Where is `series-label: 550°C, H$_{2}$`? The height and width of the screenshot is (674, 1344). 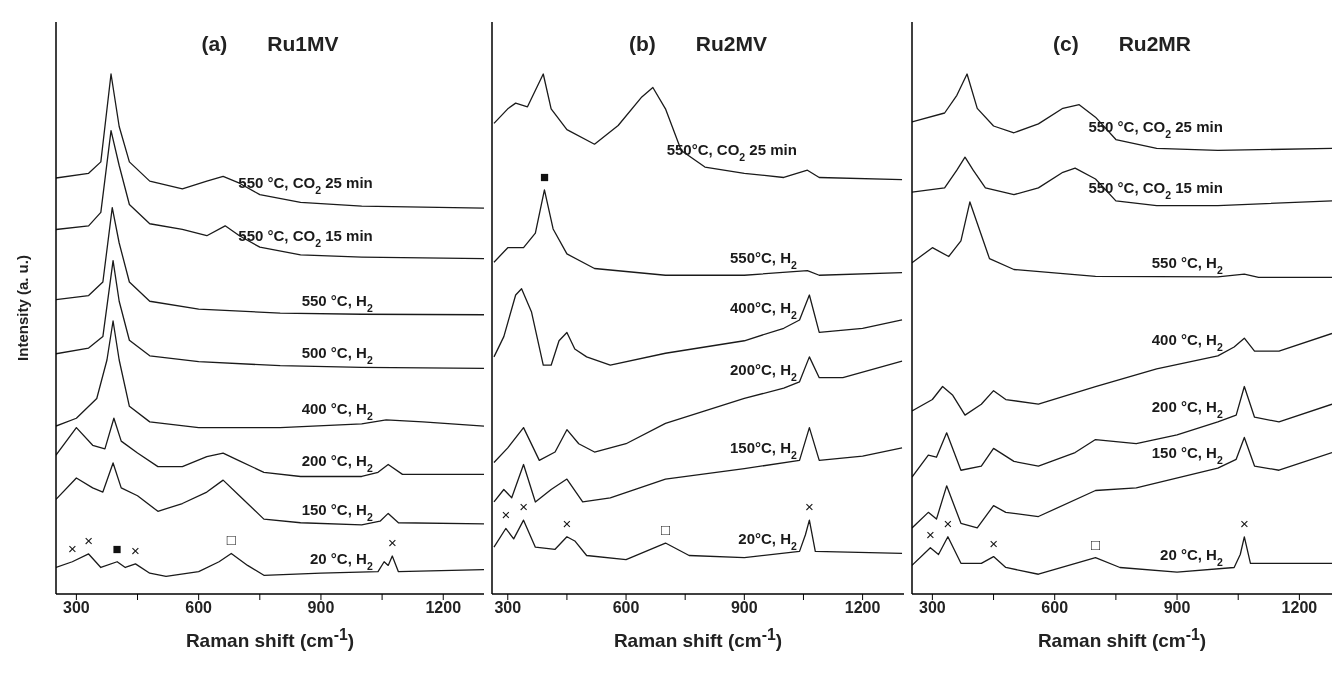
series-label: 550°C, H$_{2}$ is located at coordinates (764, 260).